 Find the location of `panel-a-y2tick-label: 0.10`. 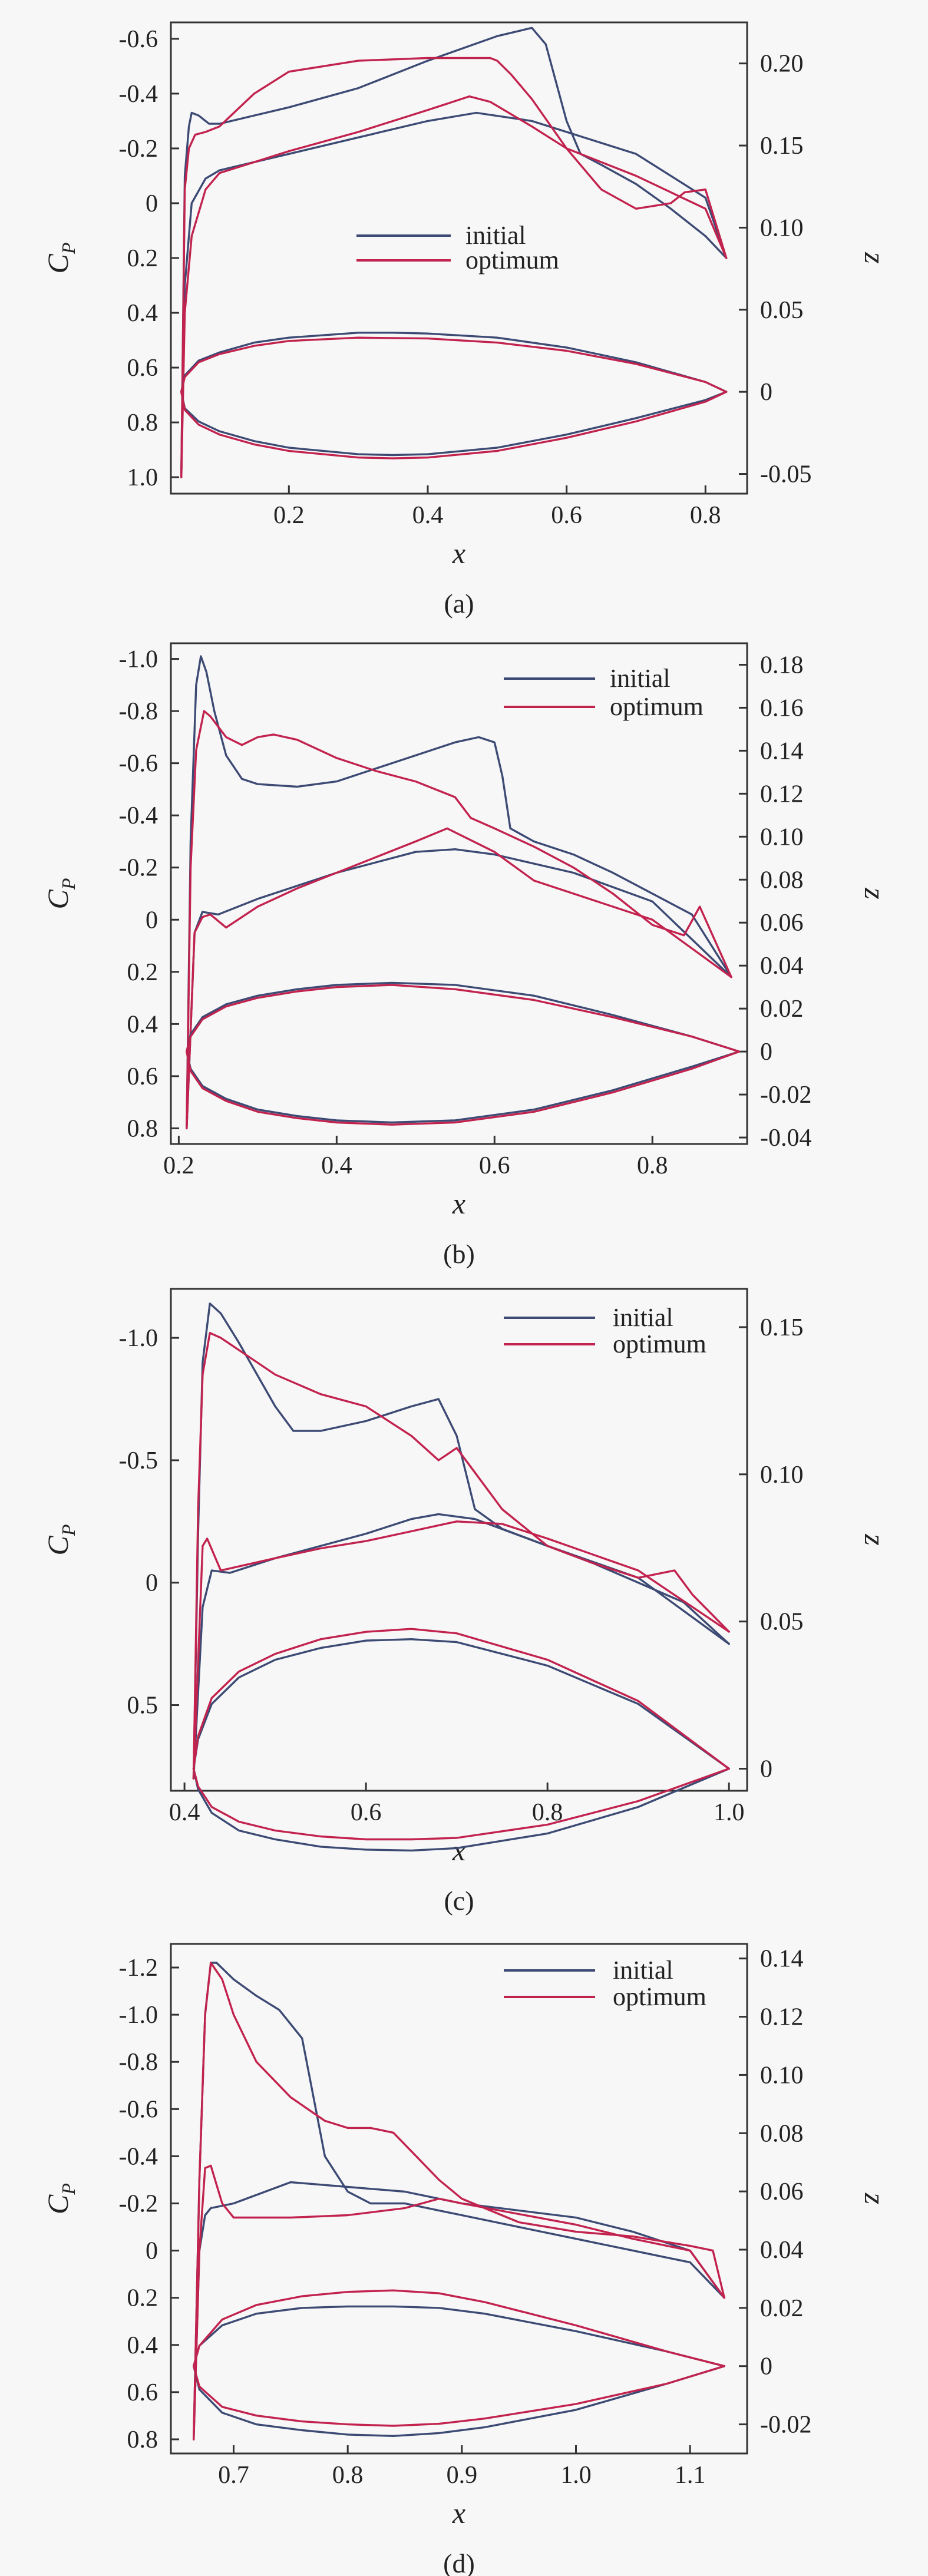

panel-a-y2tick-label: 0.10 is located at coordinates (782, 228).